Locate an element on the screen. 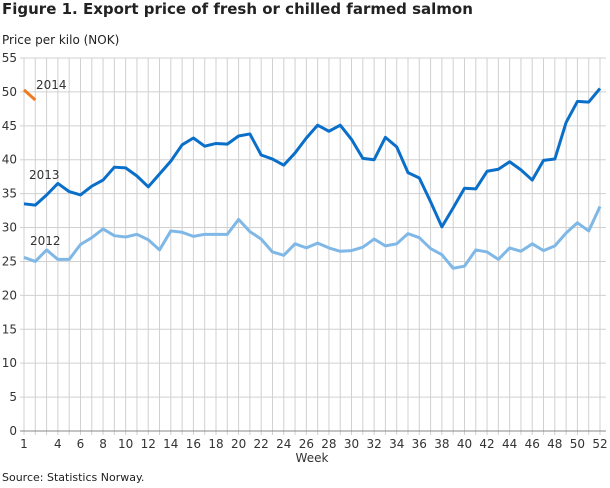 Image resolution: width=610 pixels, height=488 pixels. x-tick-label: 1 is located at coordinates (24, 444).